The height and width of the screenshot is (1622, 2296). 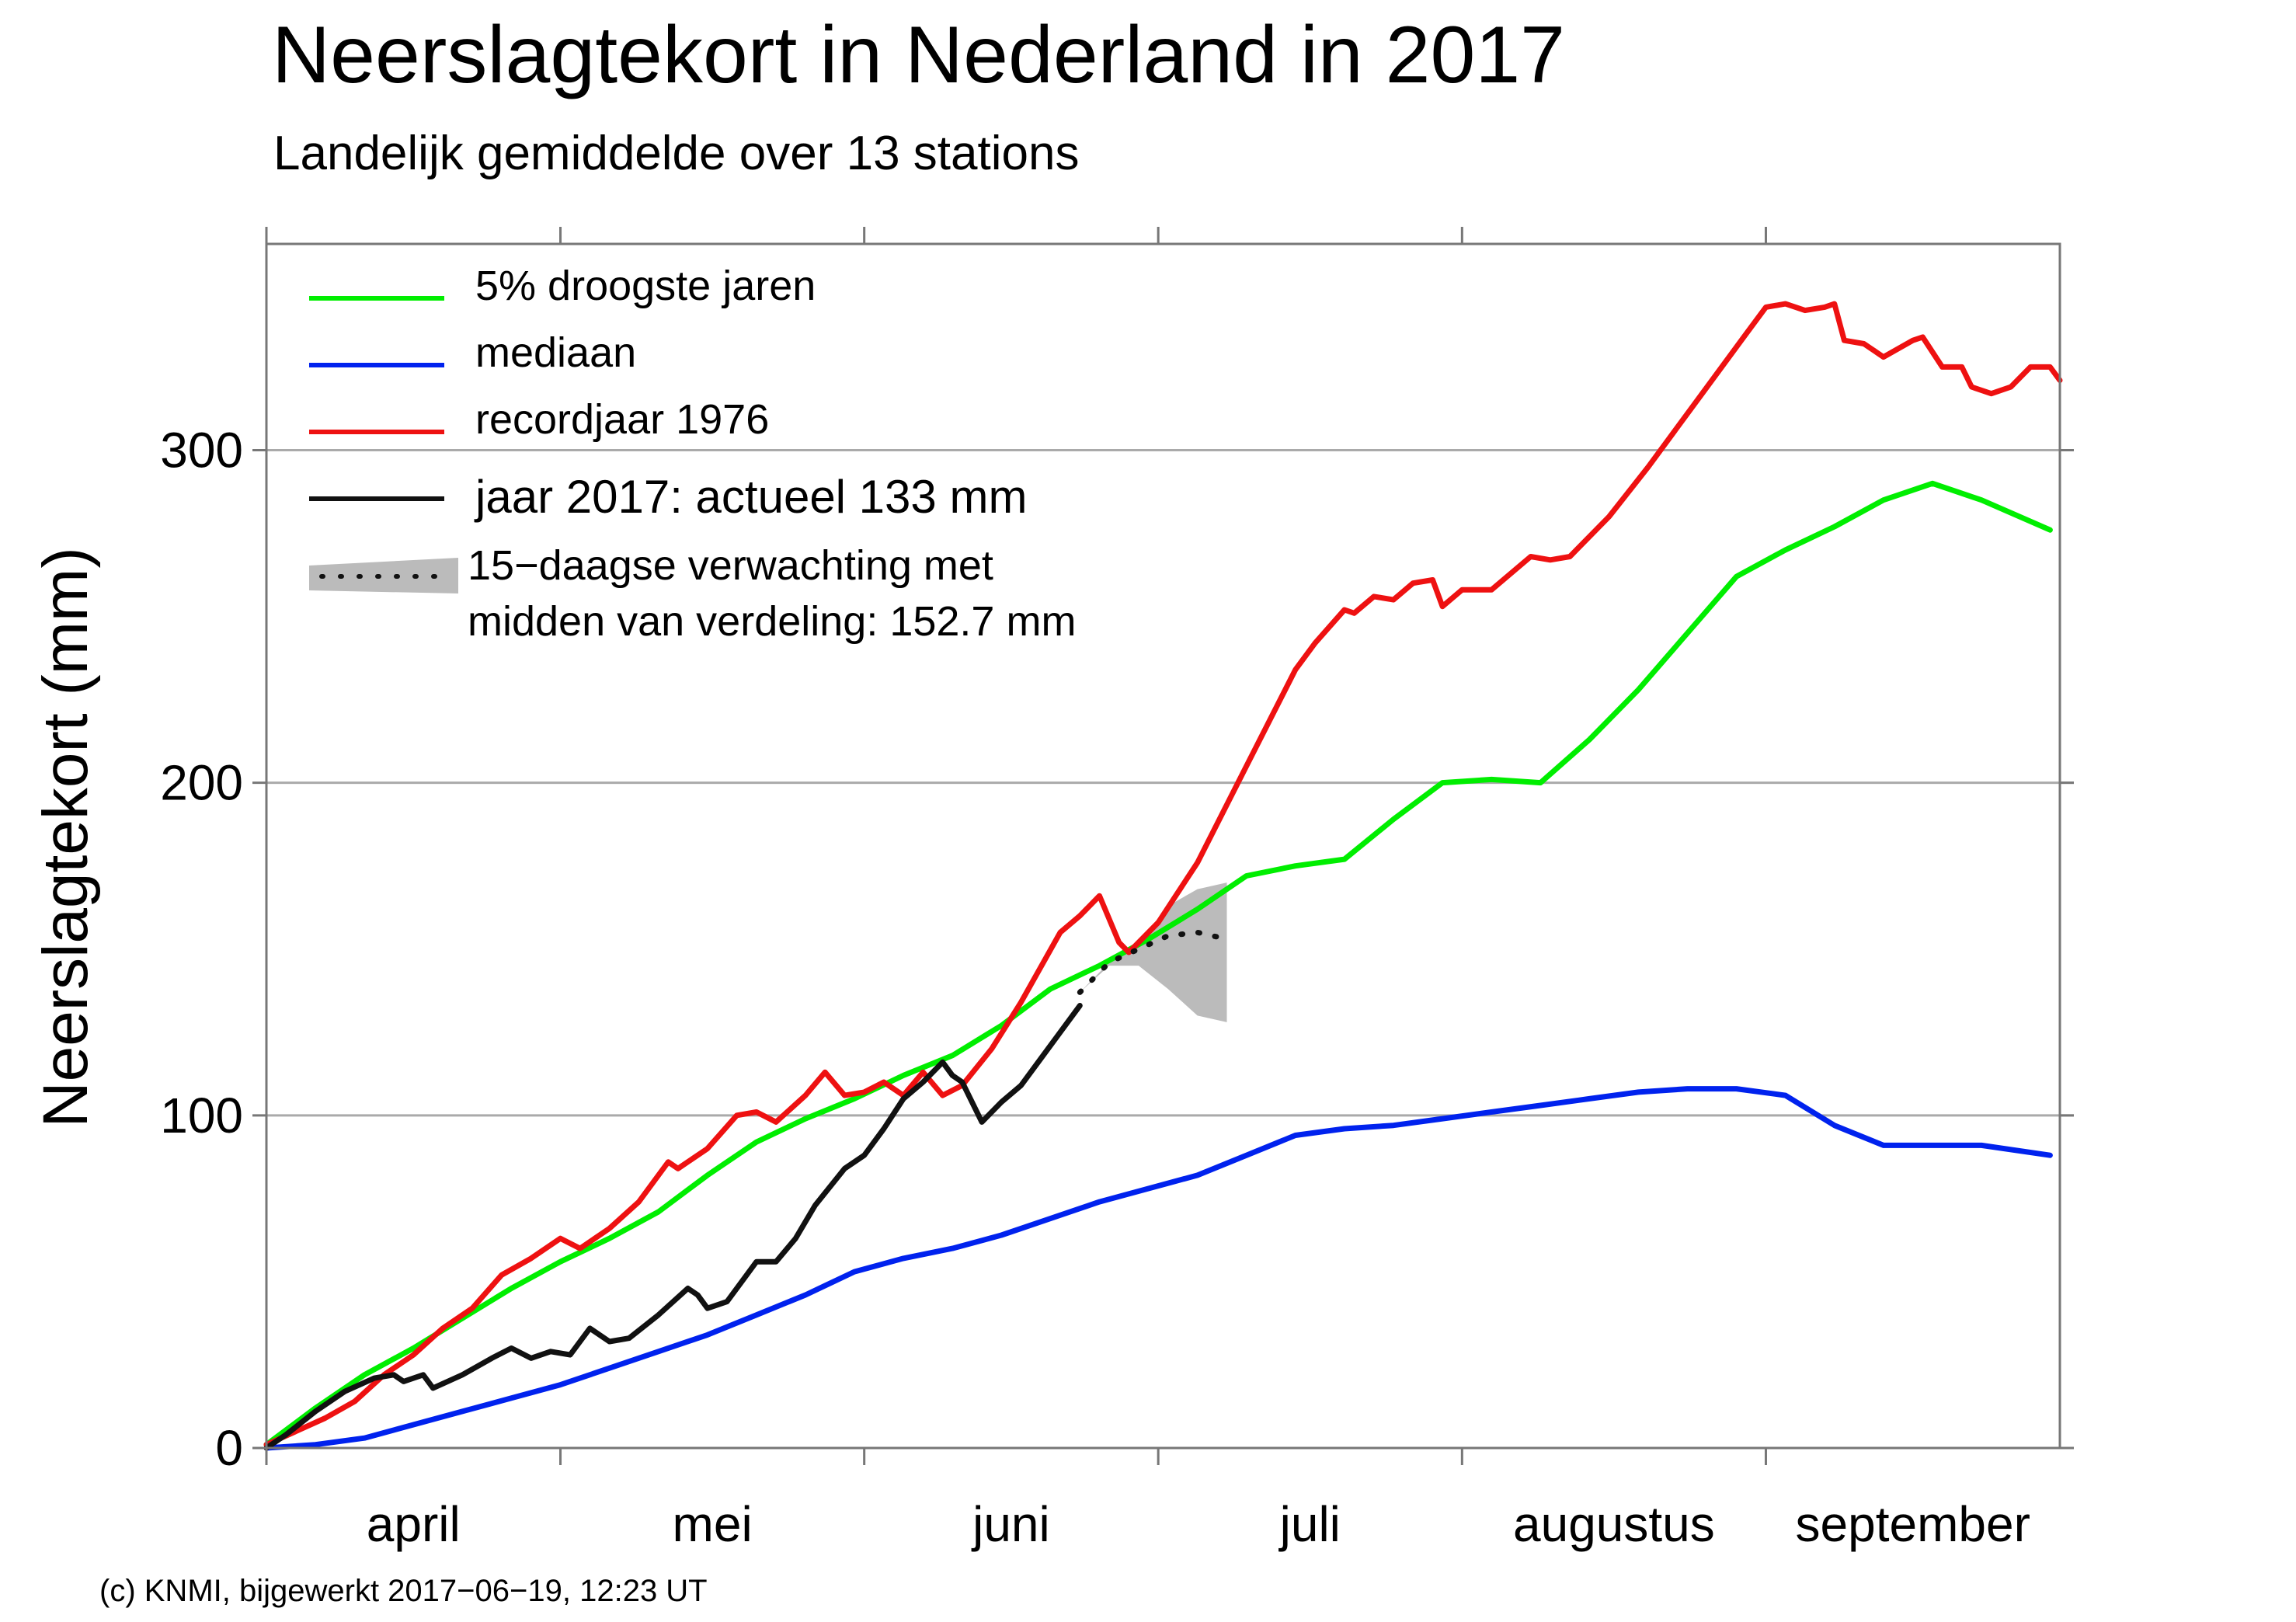 I want to click on legend-label-1: 5% droogste jaren, so click(x=645, y=286).